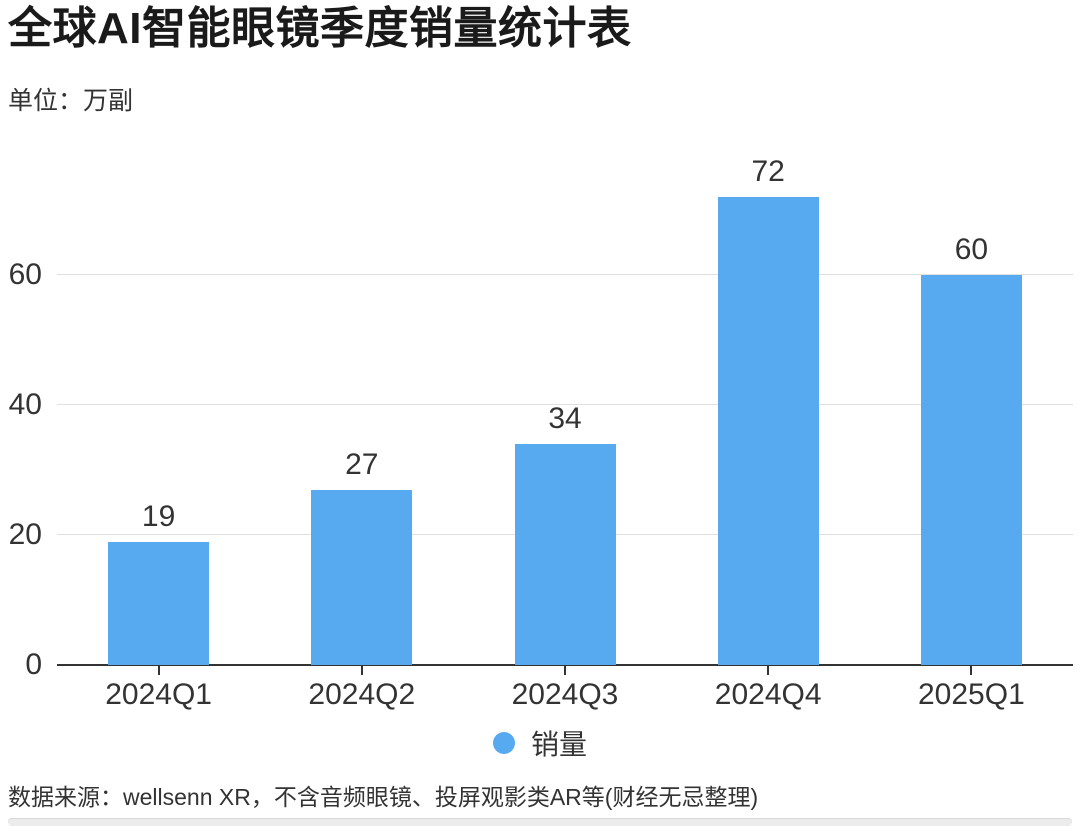 This screenshot has height=826, width=1080. I want to click on bar-2024Q4, so click(768, 431).